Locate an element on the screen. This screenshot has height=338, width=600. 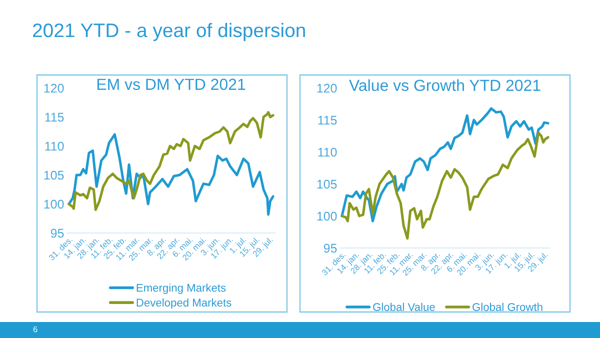
legend-label: Developed Markets is located at coordinates (184, 303).